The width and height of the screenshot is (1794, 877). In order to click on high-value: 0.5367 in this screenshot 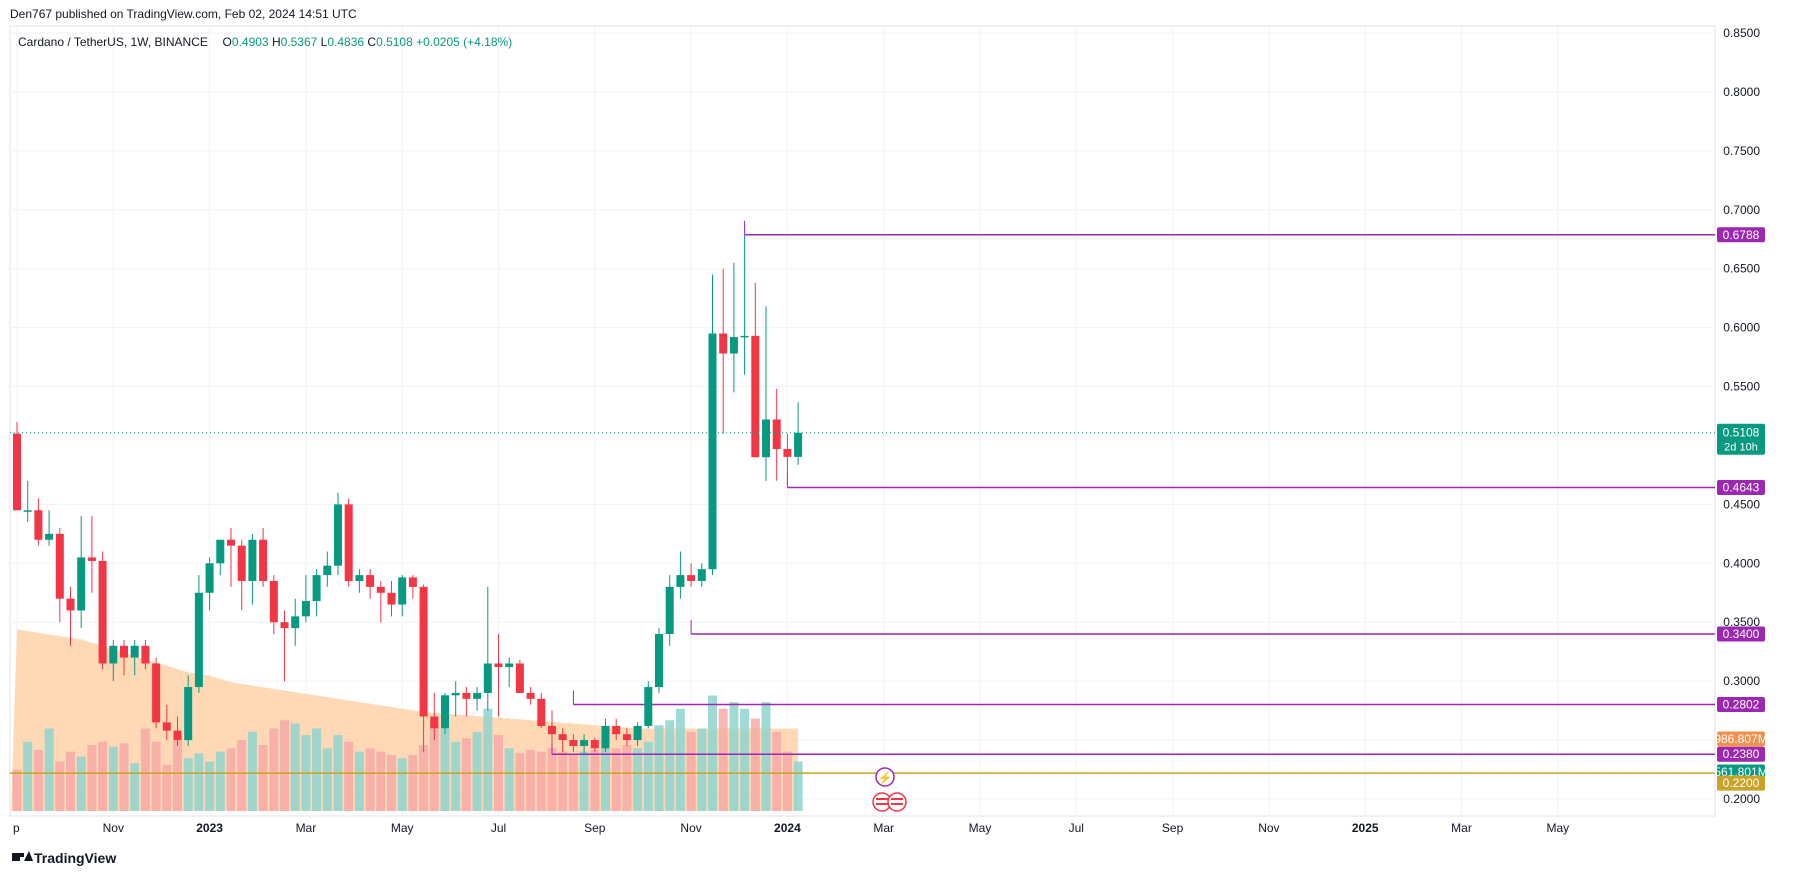, I will do `click(299, 42)`.